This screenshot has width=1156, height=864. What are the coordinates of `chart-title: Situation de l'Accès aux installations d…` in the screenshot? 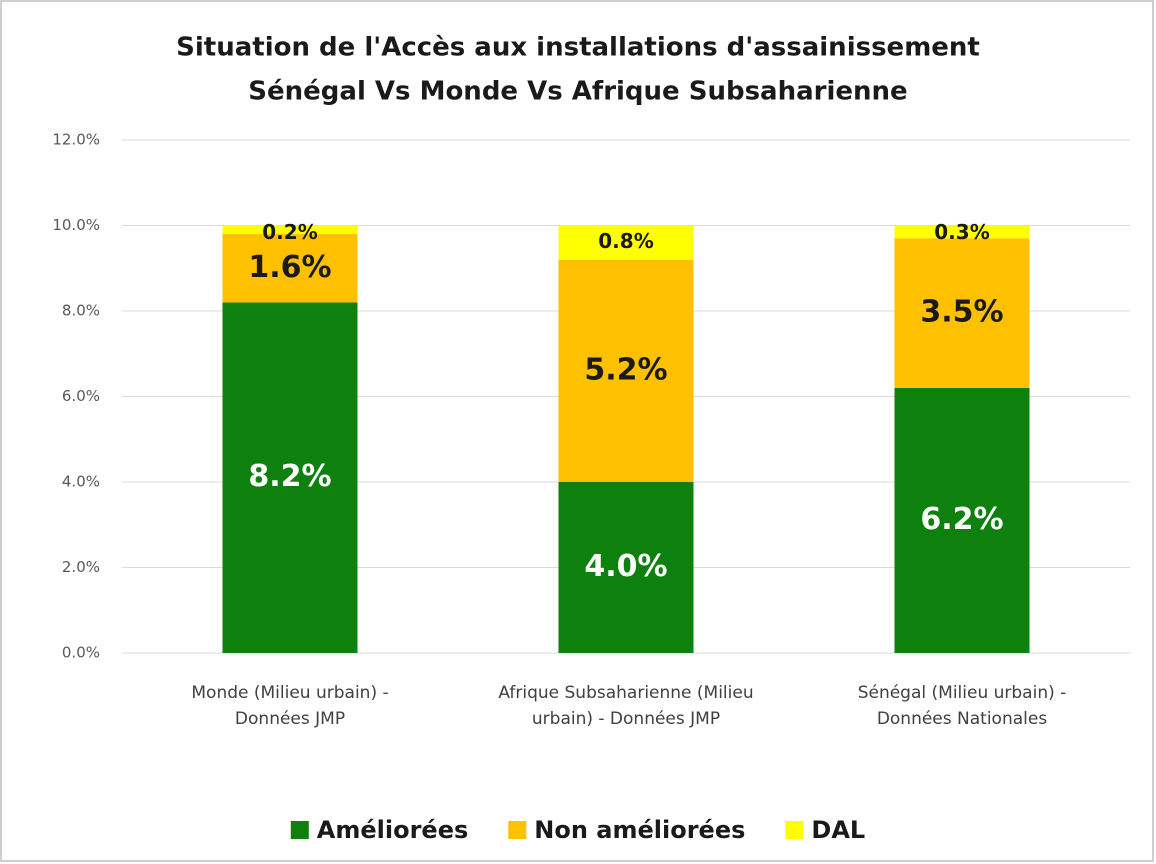 It's located at (578, 48).